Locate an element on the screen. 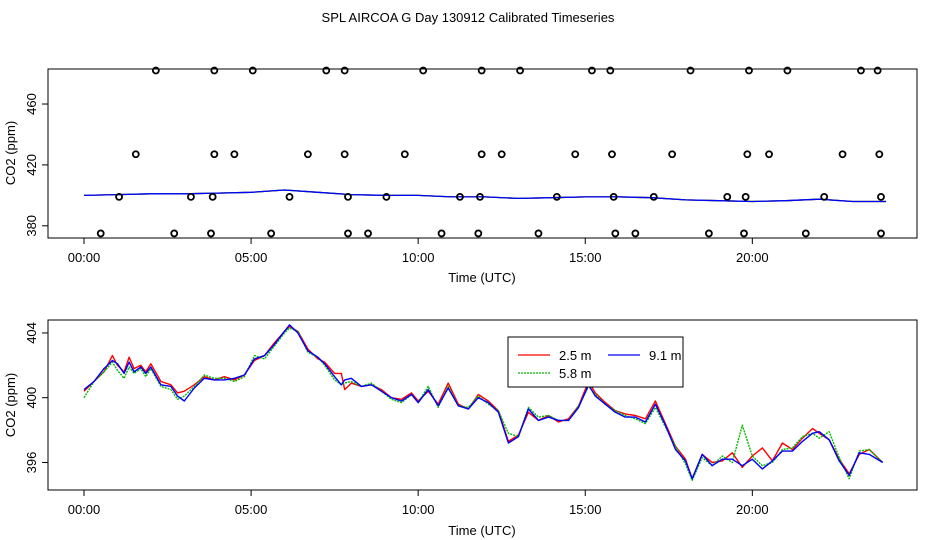  top-series-lines is located at coordinates (484, 196).